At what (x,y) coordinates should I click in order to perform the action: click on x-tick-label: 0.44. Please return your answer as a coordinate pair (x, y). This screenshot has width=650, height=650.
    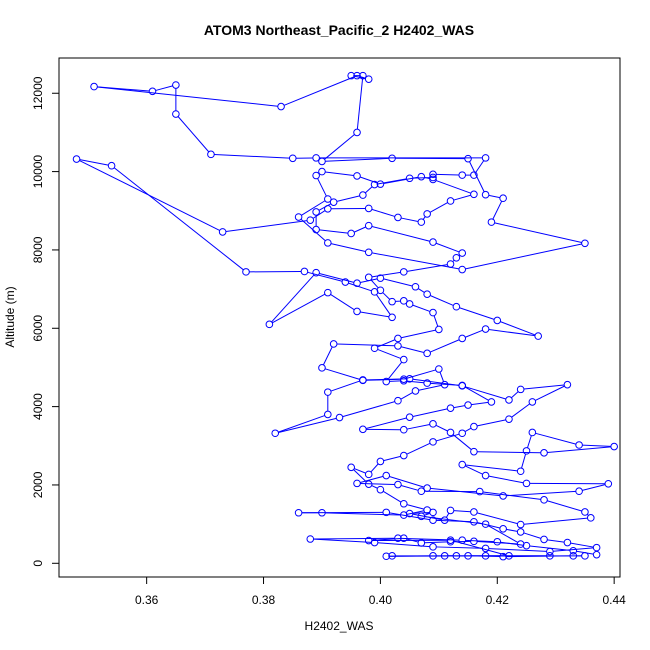
    Looking at the image, I should click on (614, 600).